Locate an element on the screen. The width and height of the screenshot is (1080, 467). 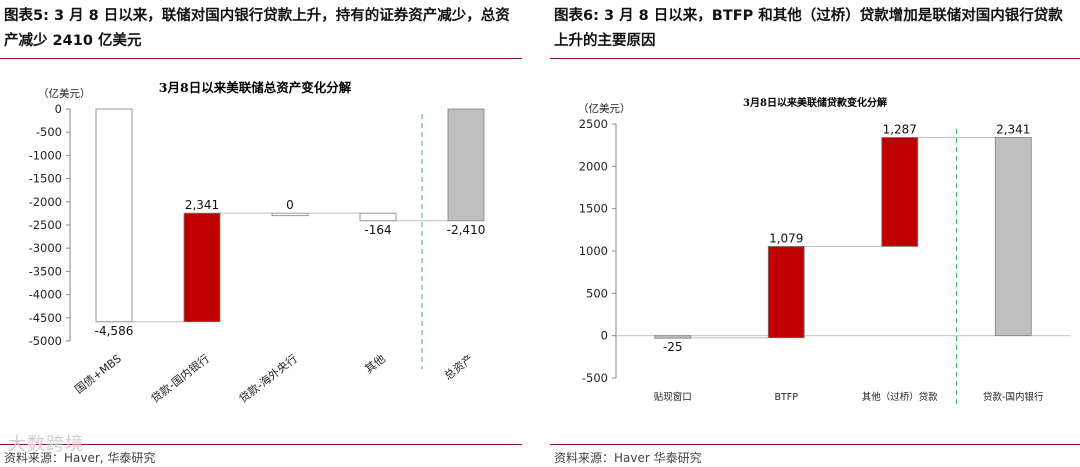
data-label: -4,586 is located at coordinates (114, 331).